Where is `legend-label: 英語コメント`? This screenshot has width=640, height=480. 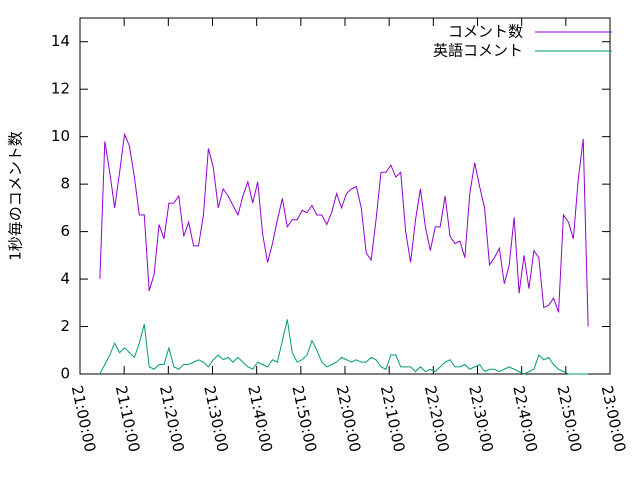 legend-label: 英語コメント is located at coordinates (478, 51).